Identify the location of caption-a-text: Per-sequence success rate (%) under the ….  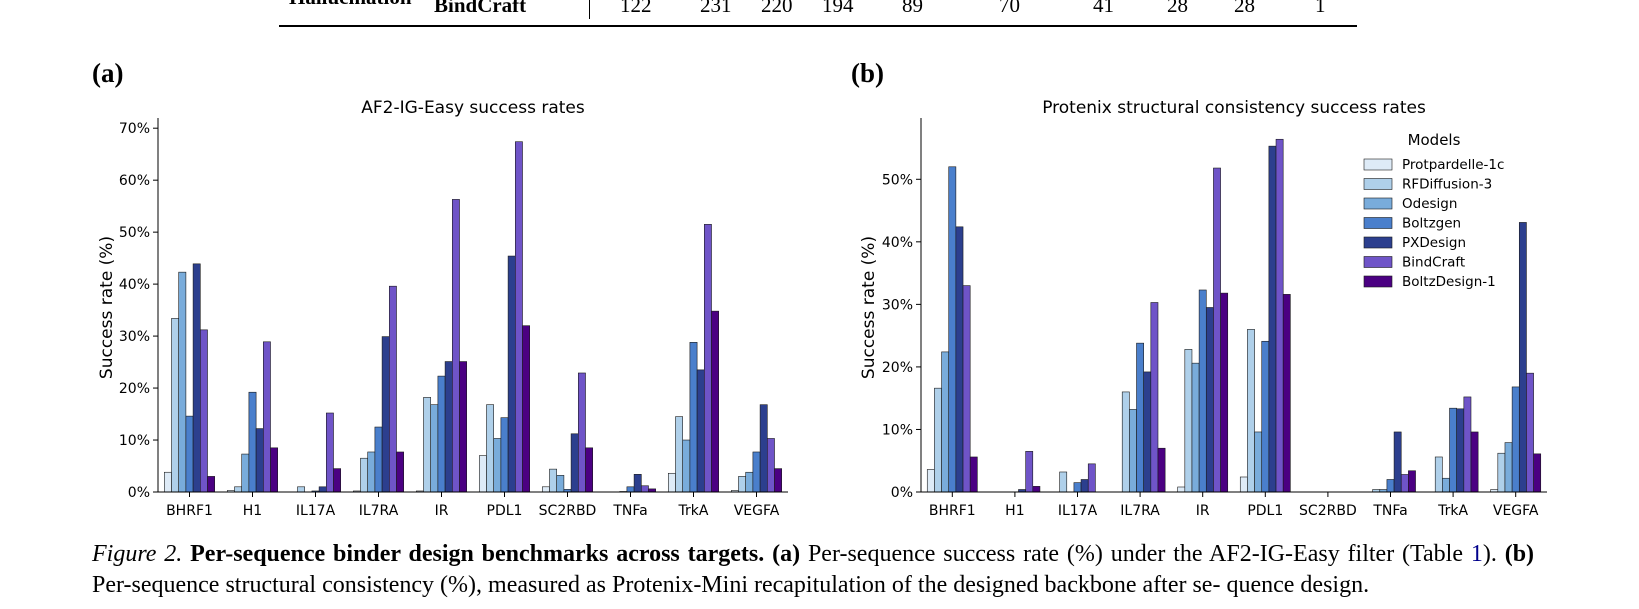
(1101, 554).